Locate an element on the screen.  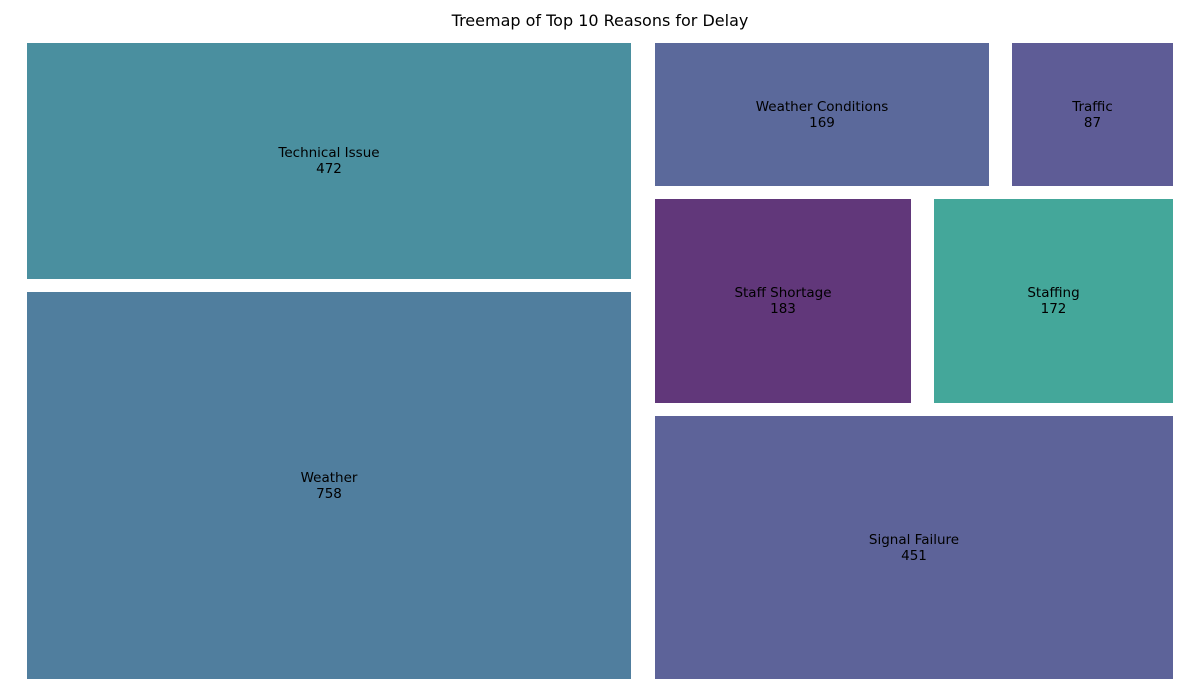
tile-label: Staff Shortage is located at coordinates (783, 293).